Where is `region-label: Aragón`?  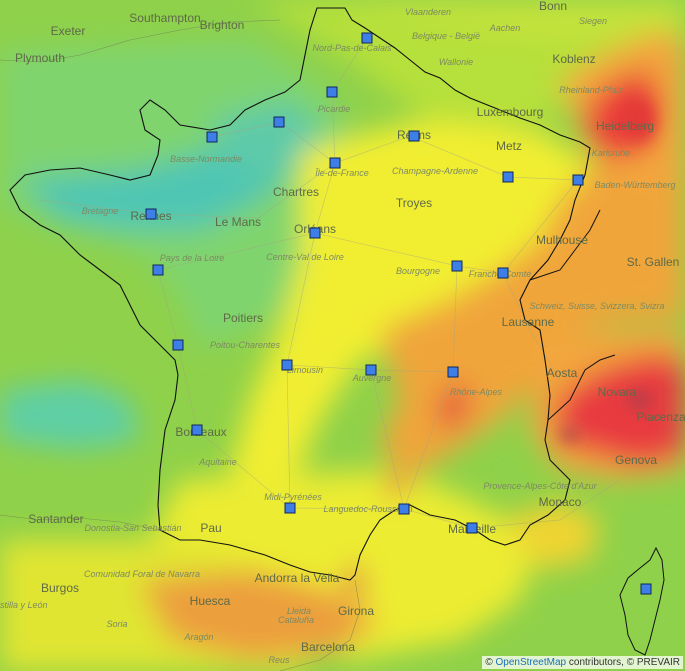
region-label: Aragón is located at coordinates (199, 637).